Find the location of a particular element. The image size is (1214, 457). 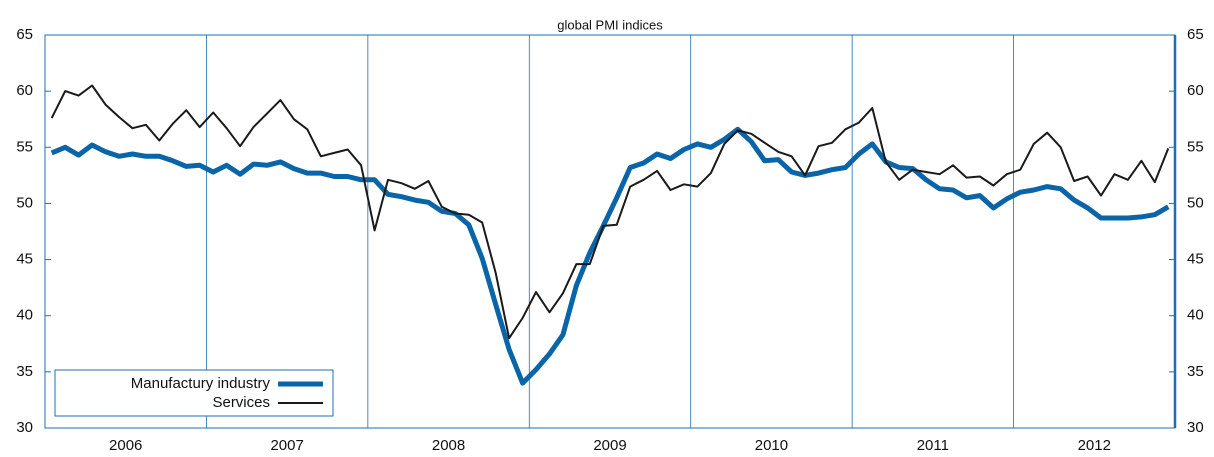

x-tick-label: 2010 is located at coordinates (771, 445).